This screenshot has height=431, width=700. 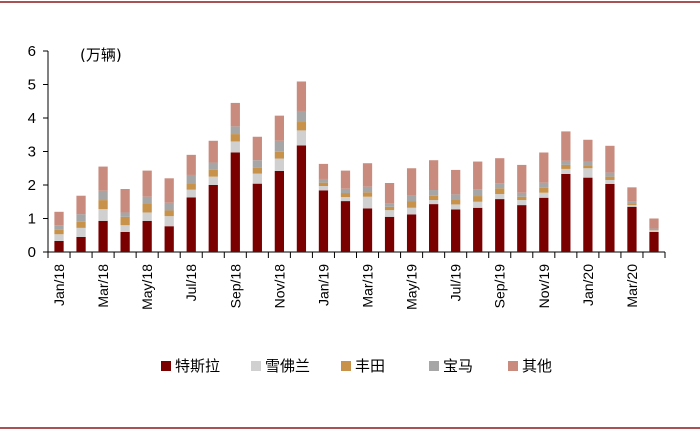 I want to click on x-tick-label: Sep/18, so click(x=235, y=286).